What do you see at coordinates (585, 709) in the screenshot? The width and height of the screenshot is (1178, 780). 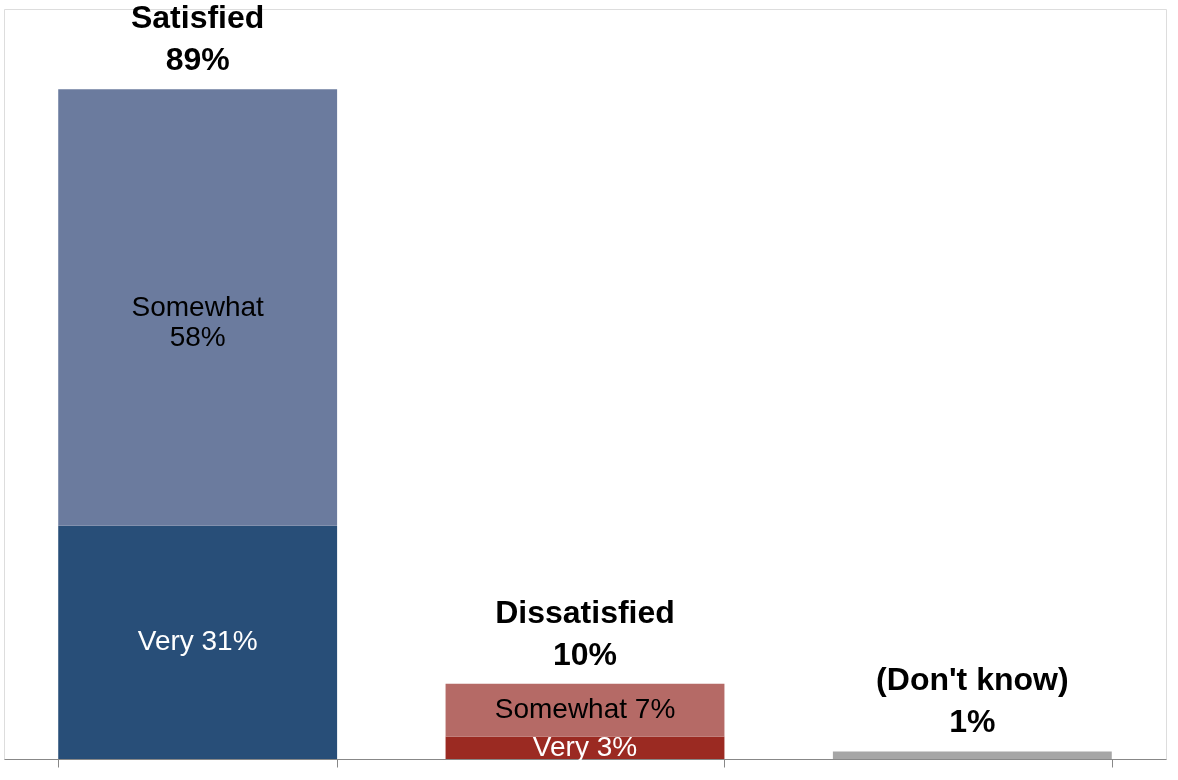 I see `data-label: Somewhat 7%` at bounding box center [585, 709].